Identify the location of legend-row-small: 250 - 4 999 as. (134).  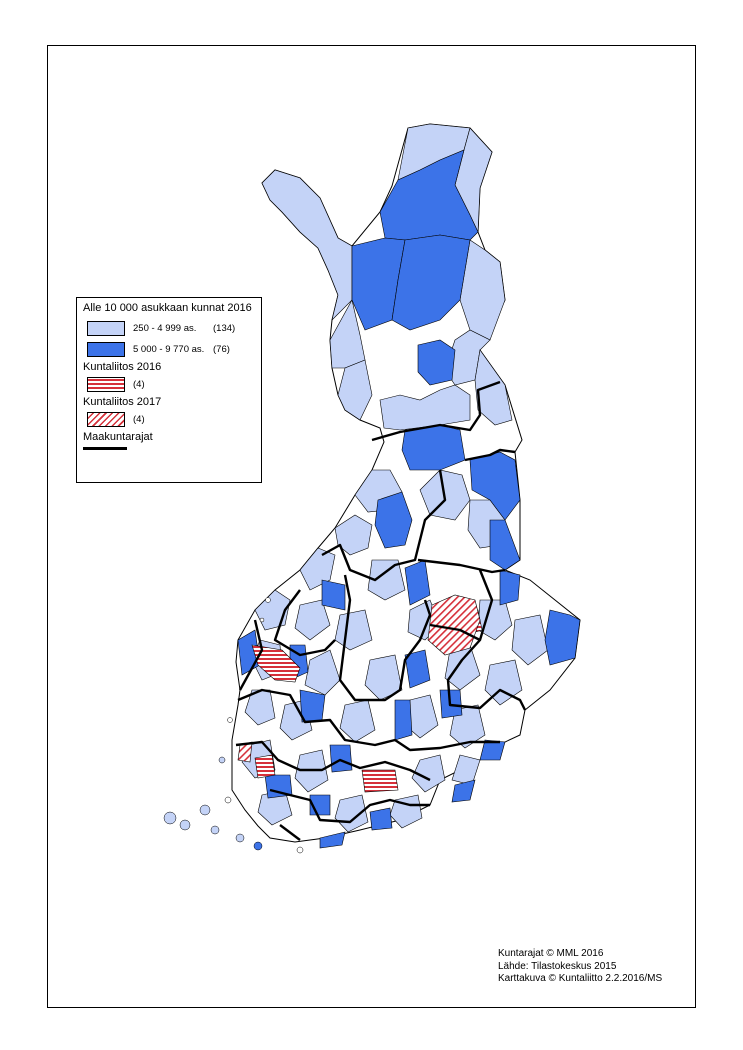
(169, 328).